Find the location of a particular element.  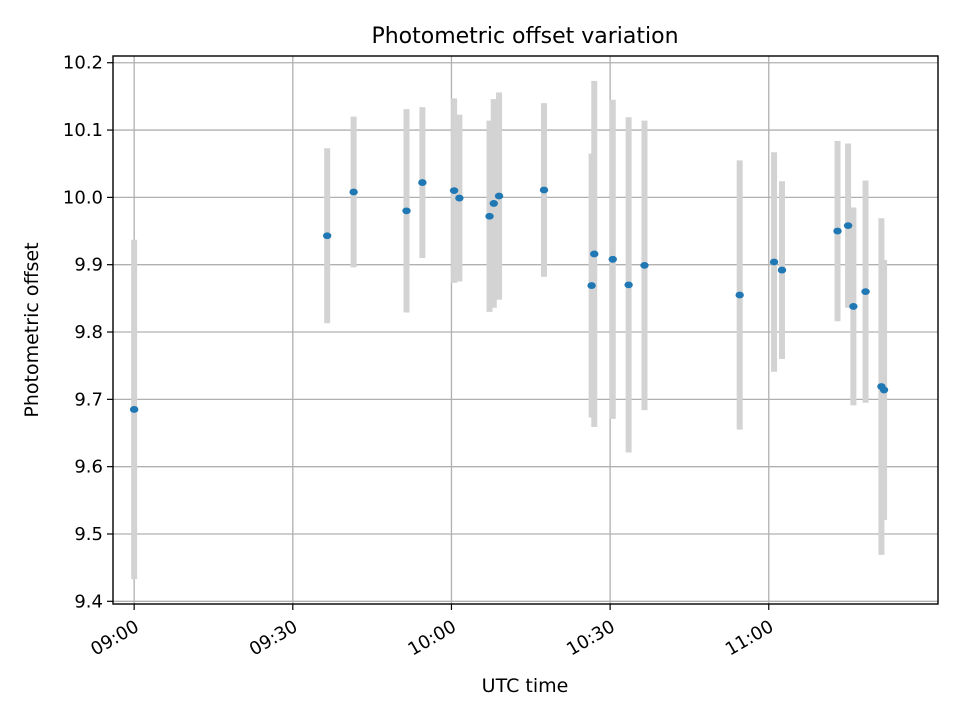

y-tick-label: 9.8 is located at coordinates (88, 332).